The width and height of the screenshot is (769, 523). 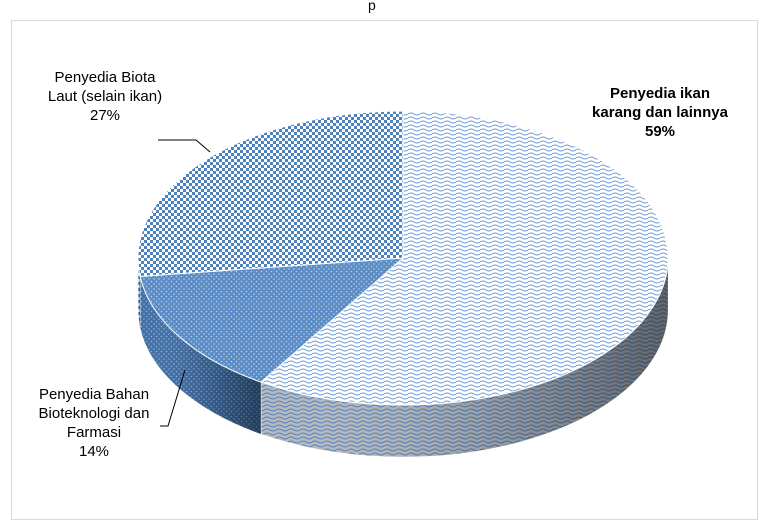 I want to click on label-ikan-line2: karang dan lainnya, so click(x=660, y=112).